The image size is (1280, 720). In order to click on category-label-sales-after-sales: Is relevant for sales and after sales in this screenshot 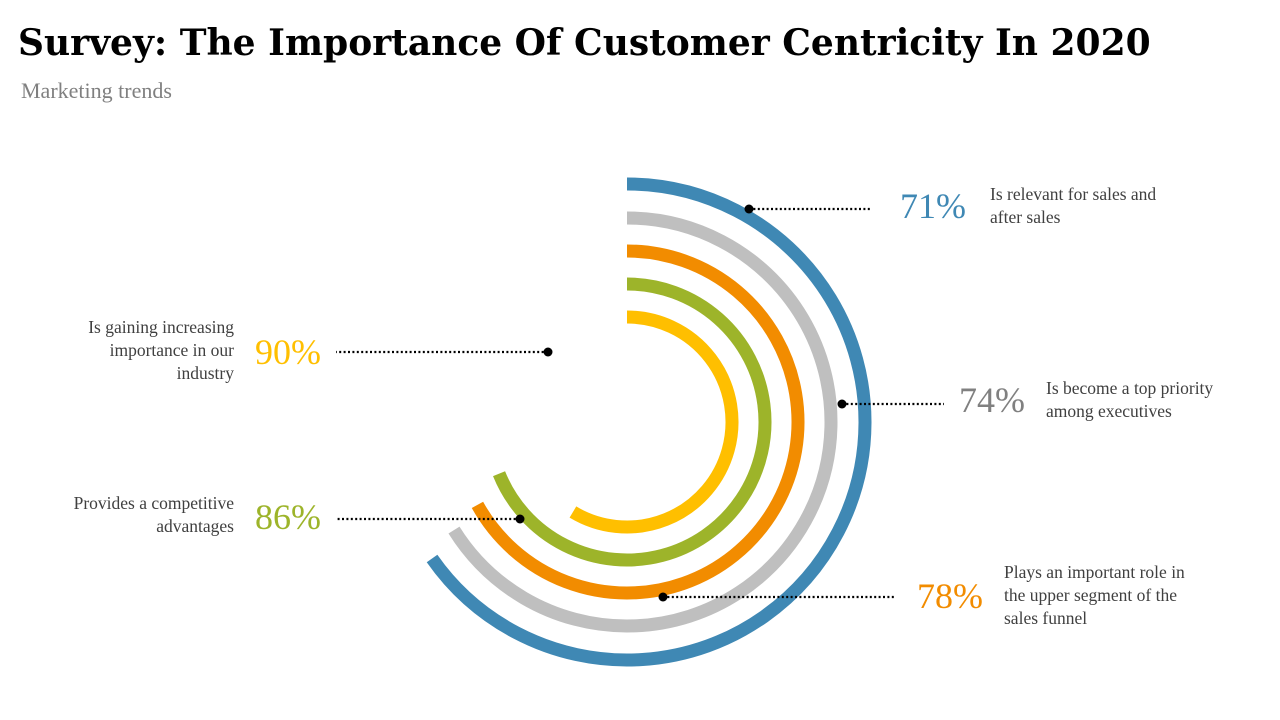, I will do `click(1073, 205)`.